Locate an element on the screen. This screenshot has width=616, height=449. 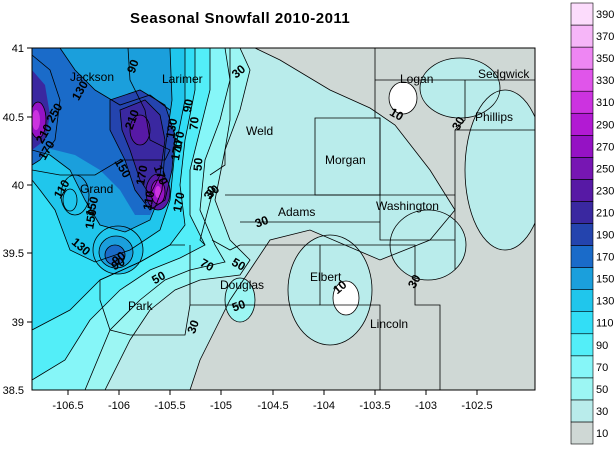
county-label-adams: Adams is located at coordinates (296, 212).